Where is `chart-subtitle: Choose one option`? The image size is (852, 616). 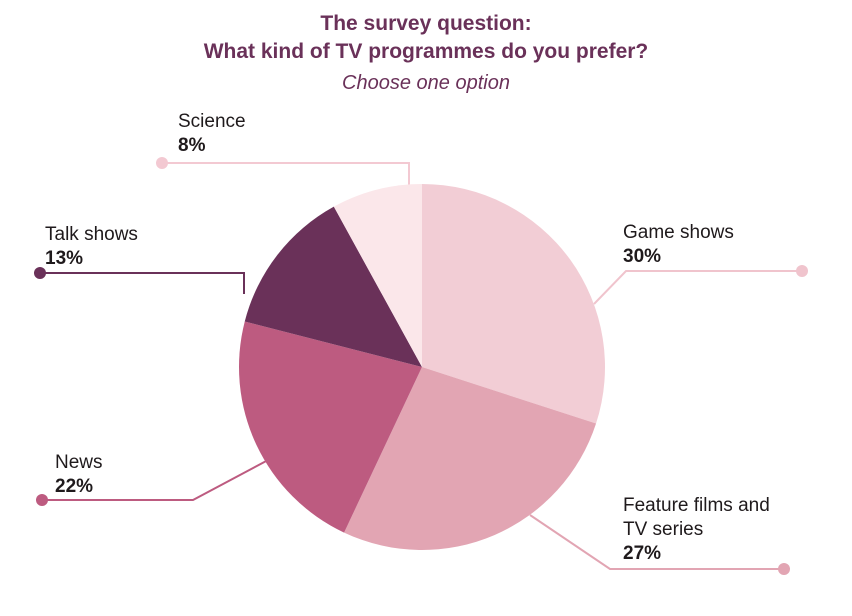 chart-subtitle: Choose one option is located at coordinates (426, 83).